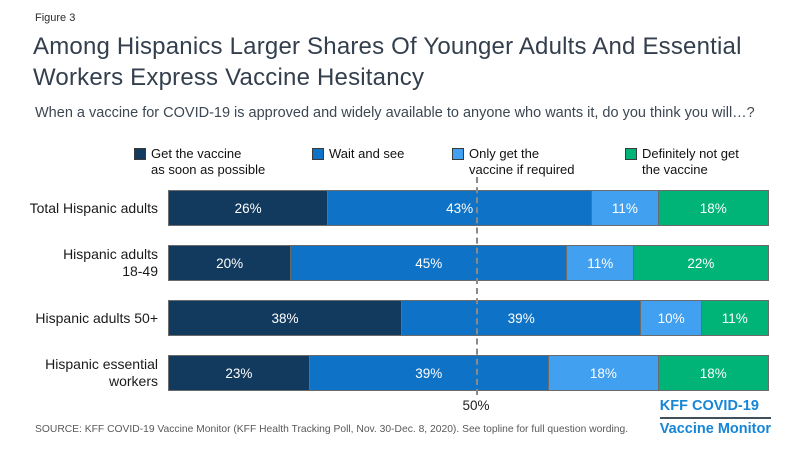 This screenshot has width=800, height=450. I want to click on logo-line-2: Vaccine Monitor, so click(715, 429).